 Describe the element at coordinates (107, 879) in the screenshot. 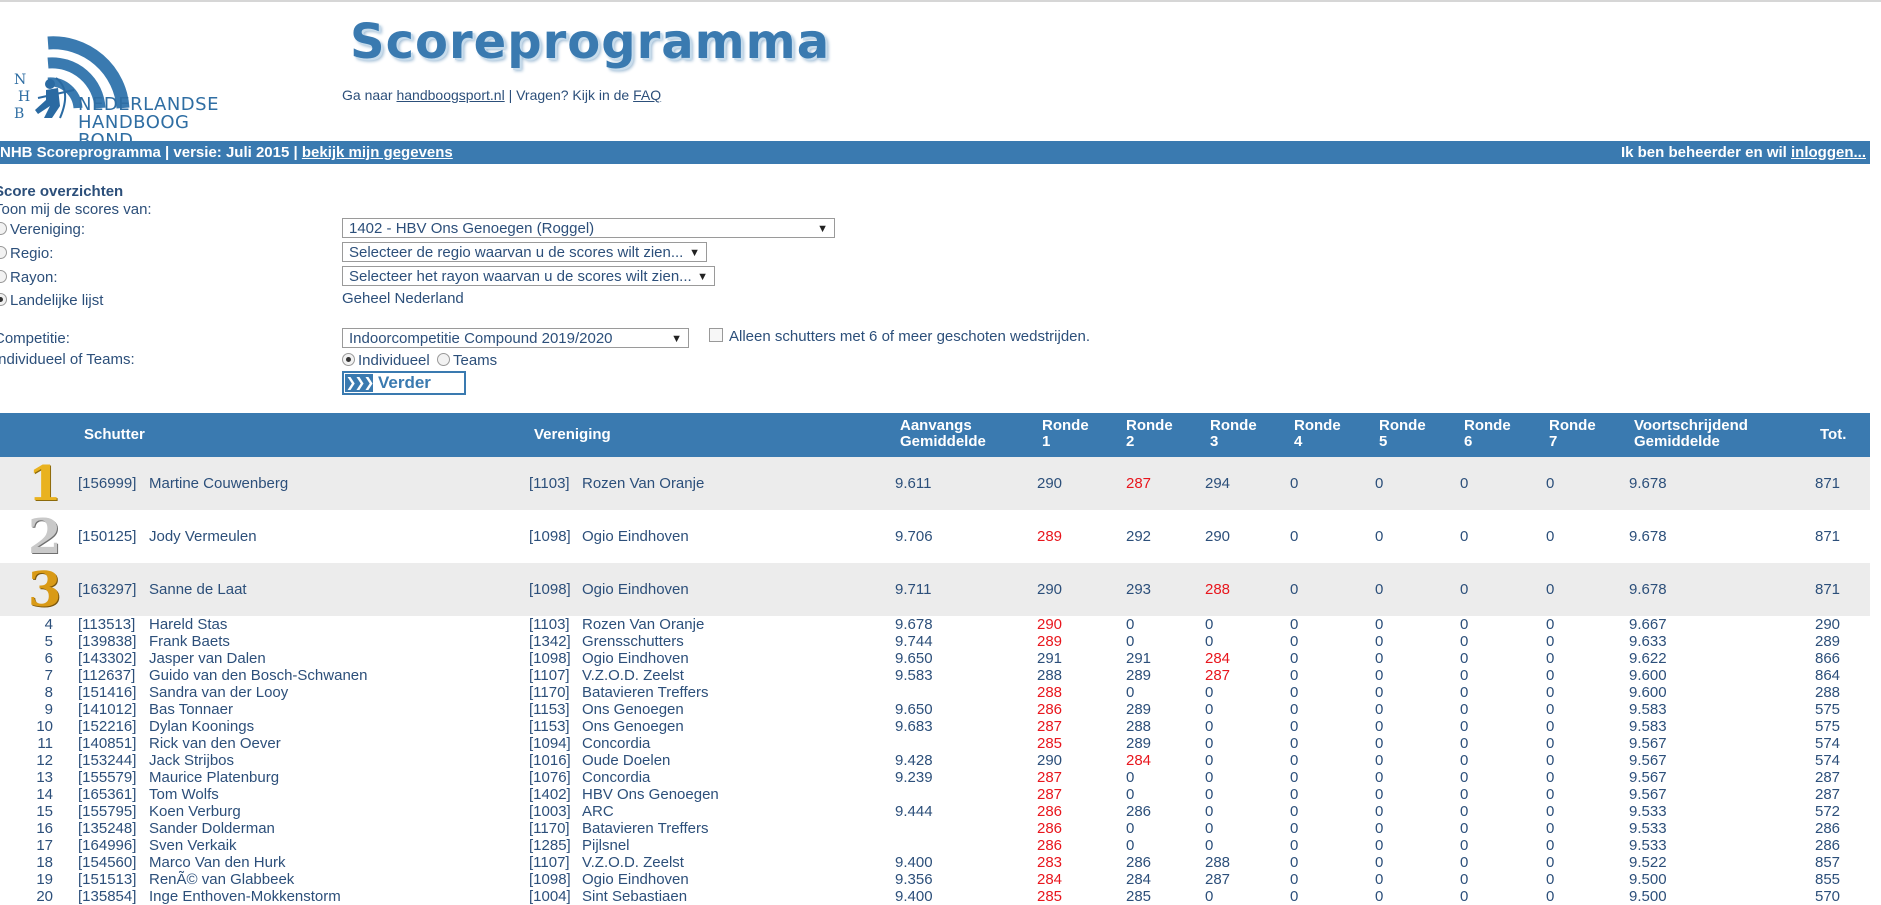

I see `schutter-id-cell: [151513]` at that location.